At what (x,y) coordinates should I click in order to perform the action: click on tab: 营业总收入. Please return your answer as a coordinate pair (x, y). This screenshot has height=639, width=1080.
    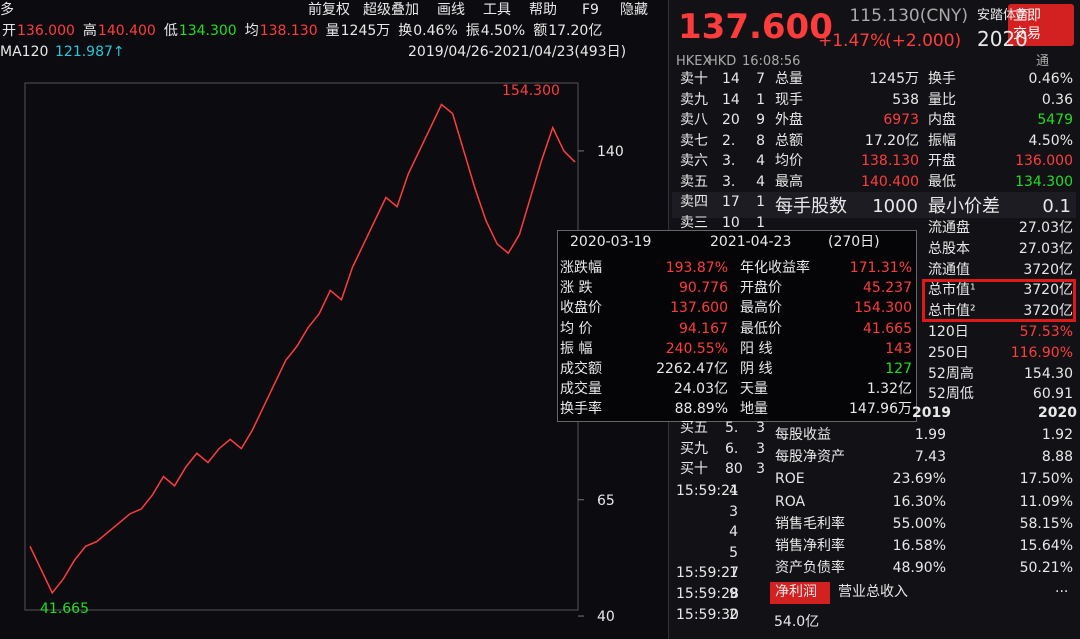
    Looking at the image, I should click on (873, 592).